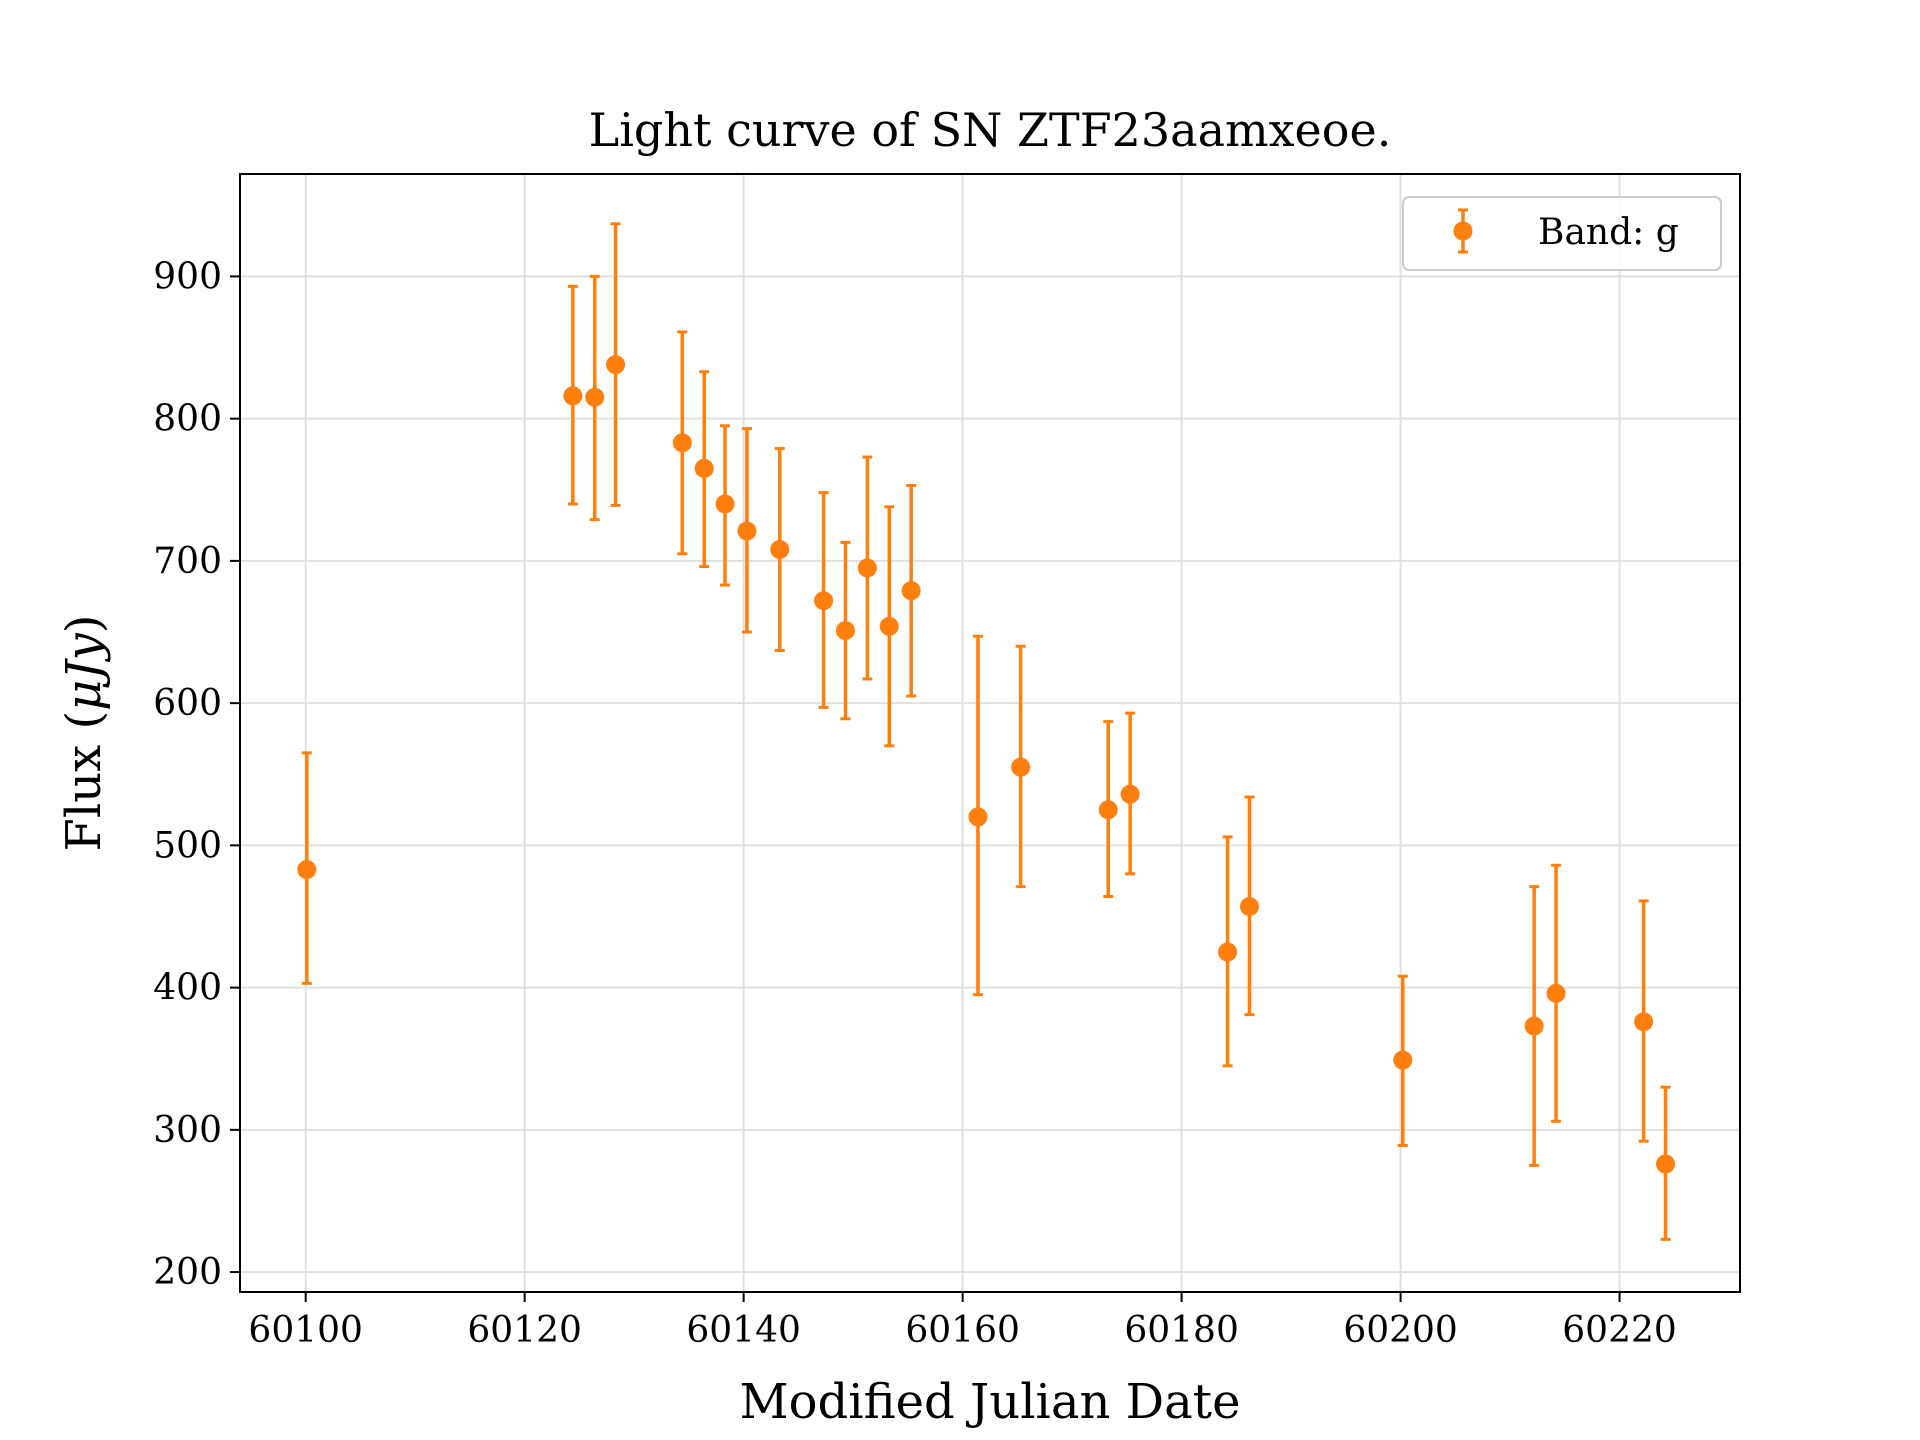 The height and width of the screenshot is (1440, 1920). I want to click on y-axis-label-suffix: ), so click(84, 624).